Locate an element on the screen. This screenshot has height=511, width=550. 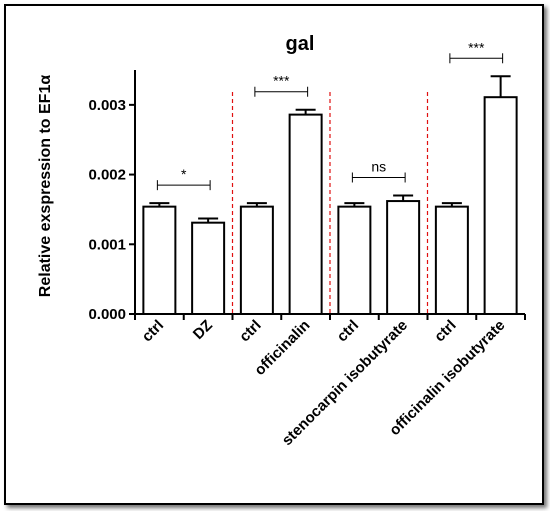
x-tick-label: DZ is located at coordinates (203, 330).